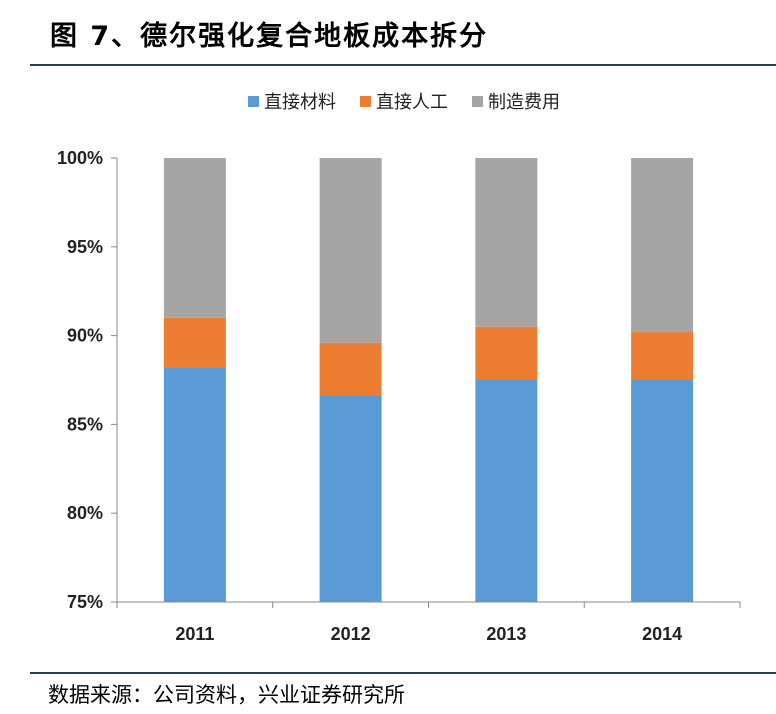  What do you see at coordinates (506, 634) in the screenshot?
I see `x-tick-label: 2013` at bounding box center [506, 634].